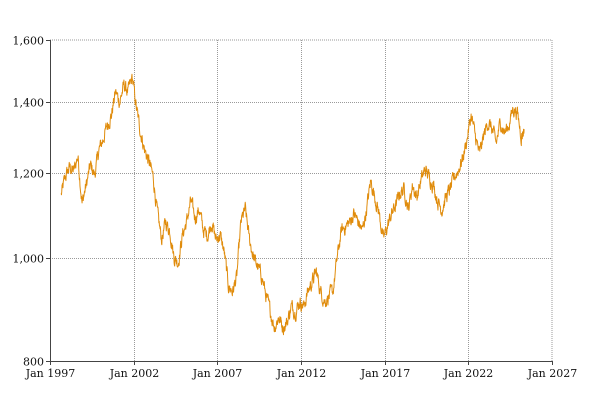 The height and width of the screenshot is (404, 600). I want to click on x-tick-label: Jan 2022, so click(468, 373).